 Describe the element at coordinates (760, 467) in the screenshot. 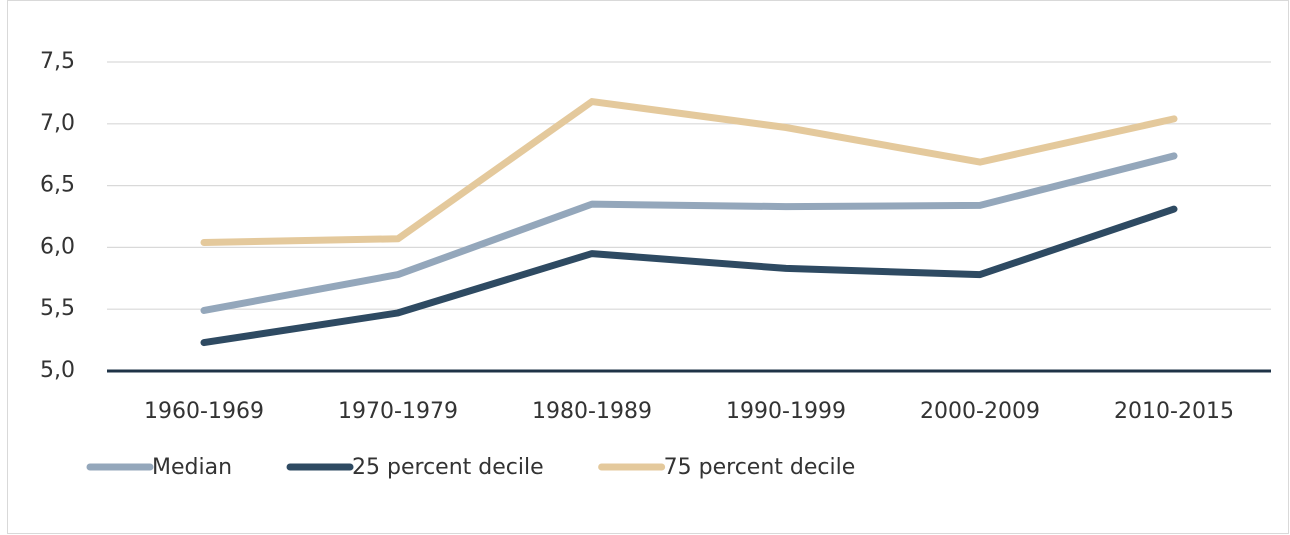

I see `legend-label: 75 percent decile` at that location.